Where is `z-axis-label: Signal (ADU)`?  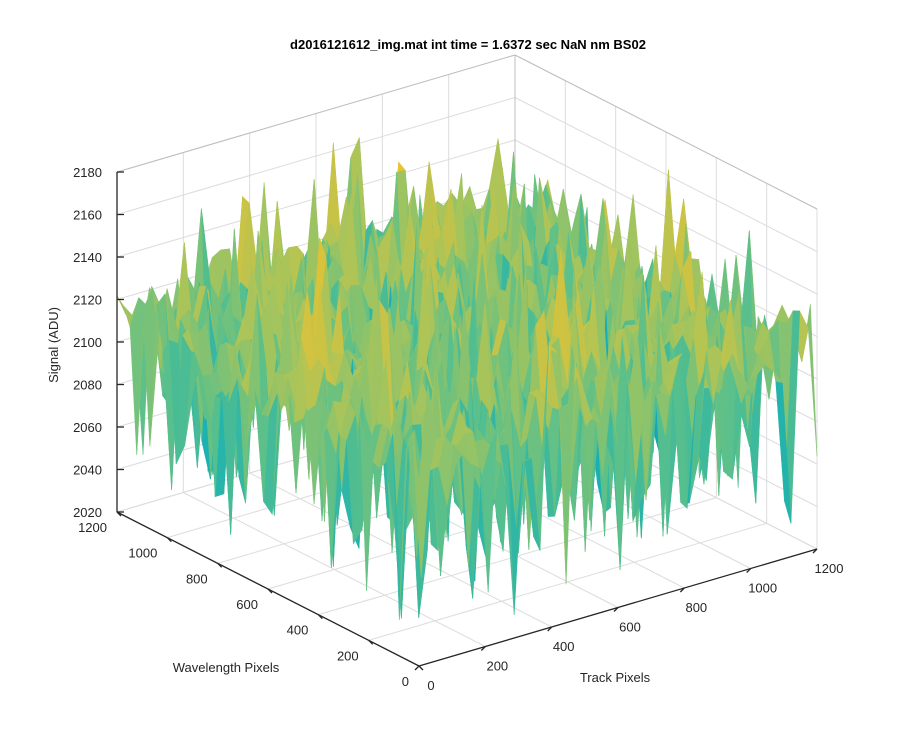
z-axis-label: Signal (ADU) is located at coordinates (53, 345).